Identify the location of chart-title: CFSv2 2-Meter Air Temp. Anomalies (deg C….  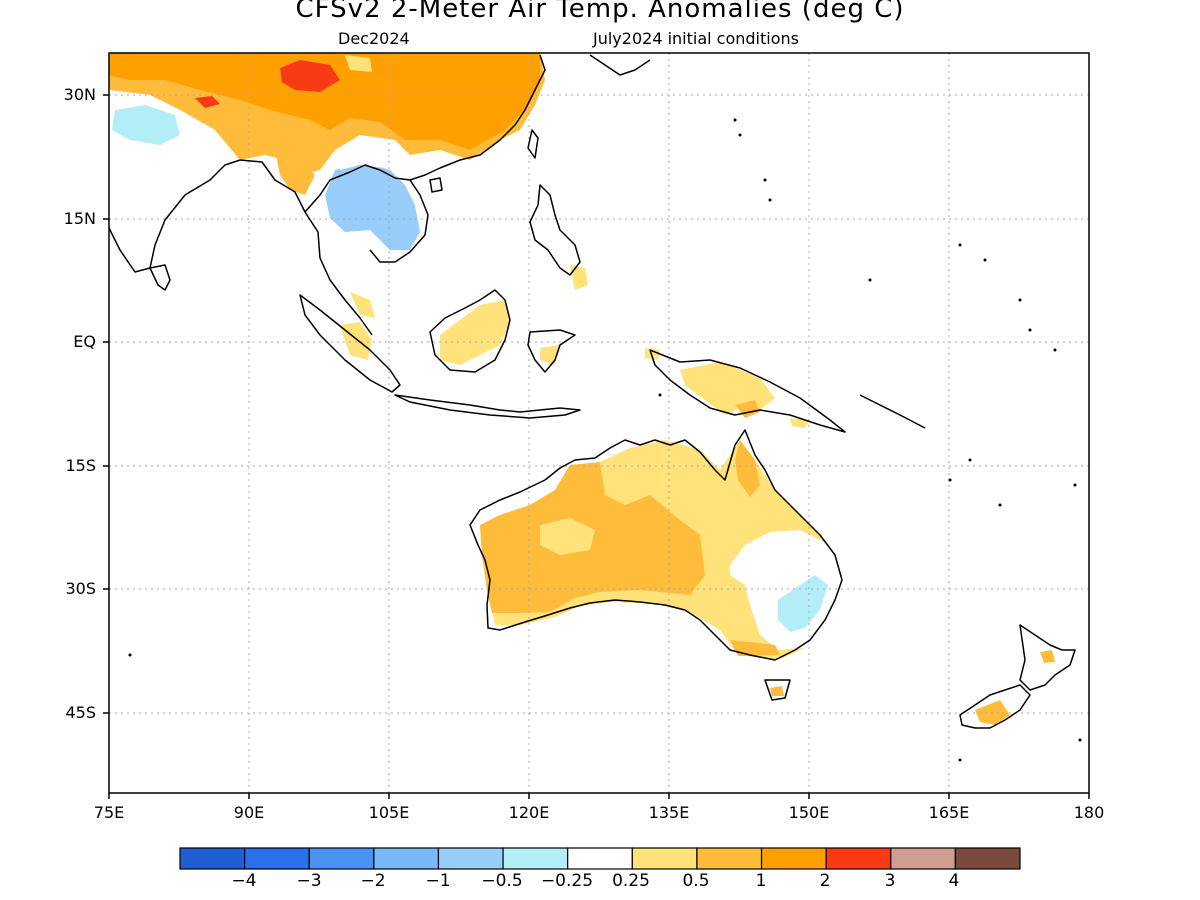
(600, 12).